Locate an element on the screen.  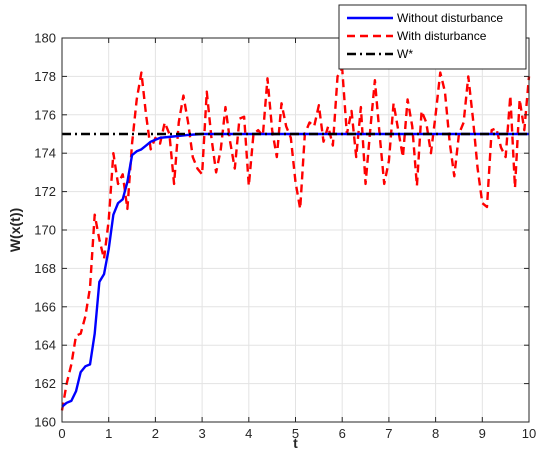
y-tick-label: 162 is located at coordinates (45, 383).